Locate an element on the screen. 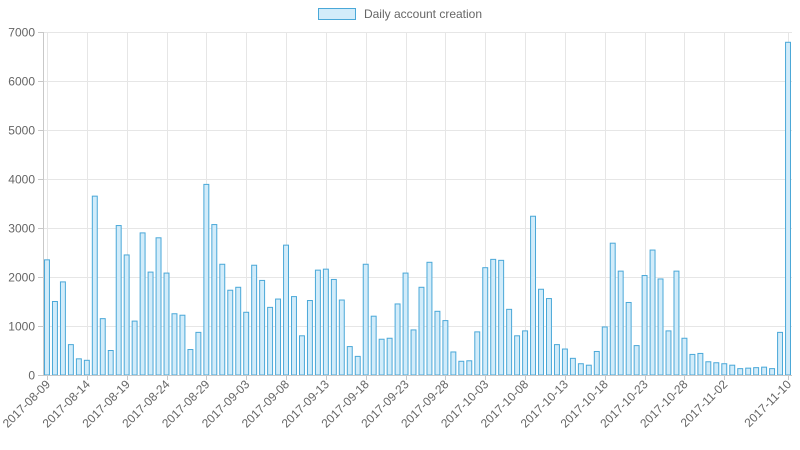 The height and width of the screenshot is (450, 800). legend: Daily account creation is located at coordinates (400, 14).